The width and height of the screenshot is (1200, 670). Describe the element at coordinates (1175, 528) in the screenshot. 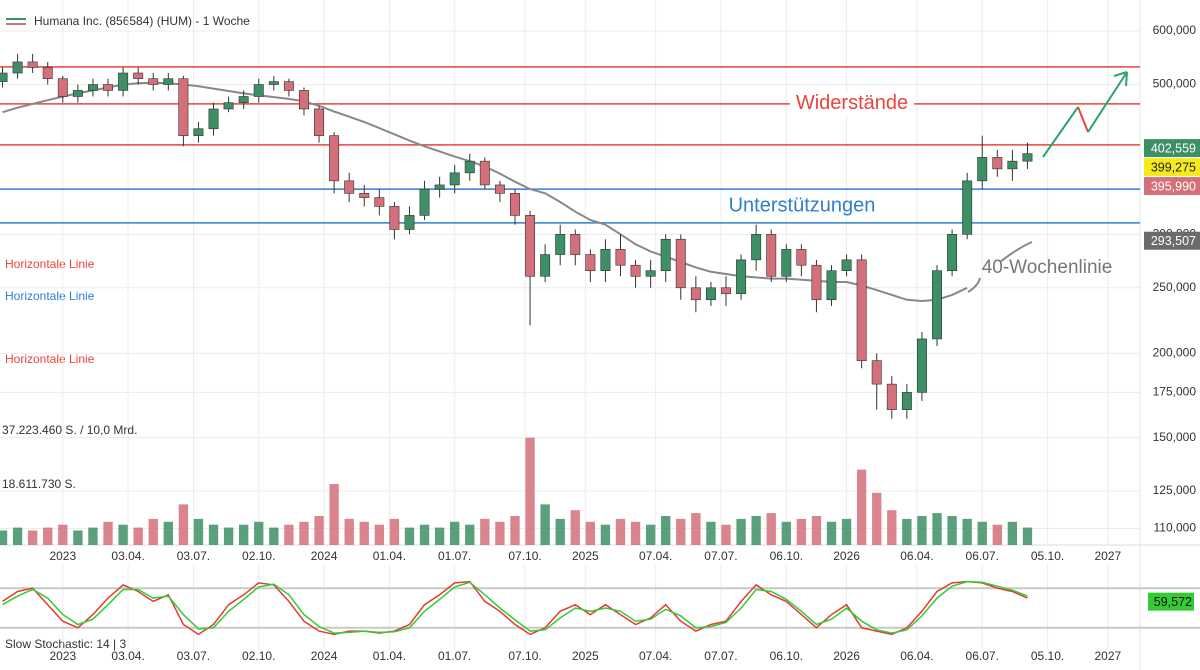

I see `y-tick-label: 110,000` at that location.